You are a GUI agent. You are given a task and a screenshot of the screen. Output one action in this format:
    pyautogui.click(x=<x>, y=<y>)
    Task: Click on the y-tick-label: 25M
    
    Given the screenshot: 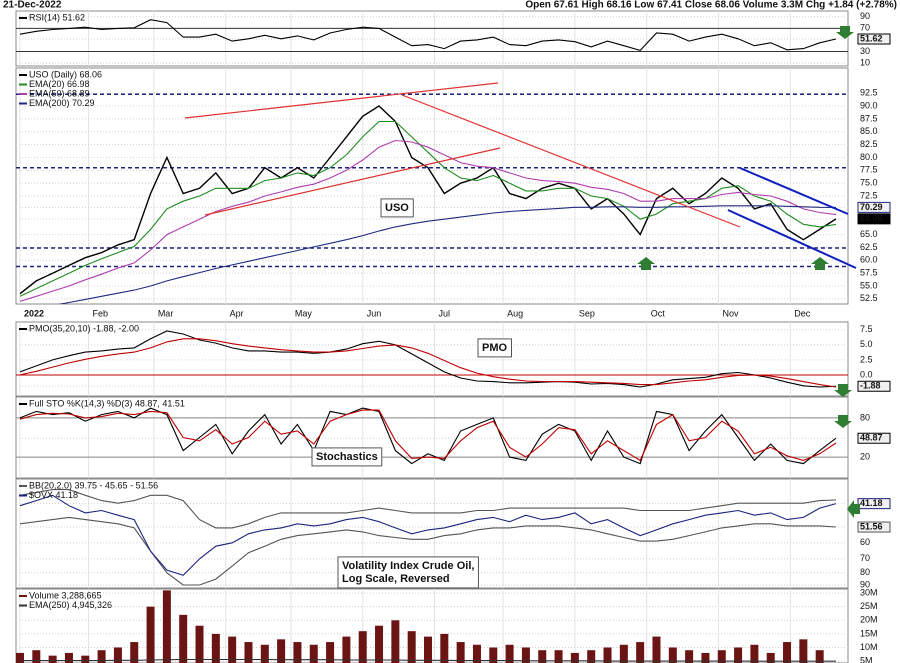 What is the action you would take?
    pyautogui.click(x=869, y=606)
    